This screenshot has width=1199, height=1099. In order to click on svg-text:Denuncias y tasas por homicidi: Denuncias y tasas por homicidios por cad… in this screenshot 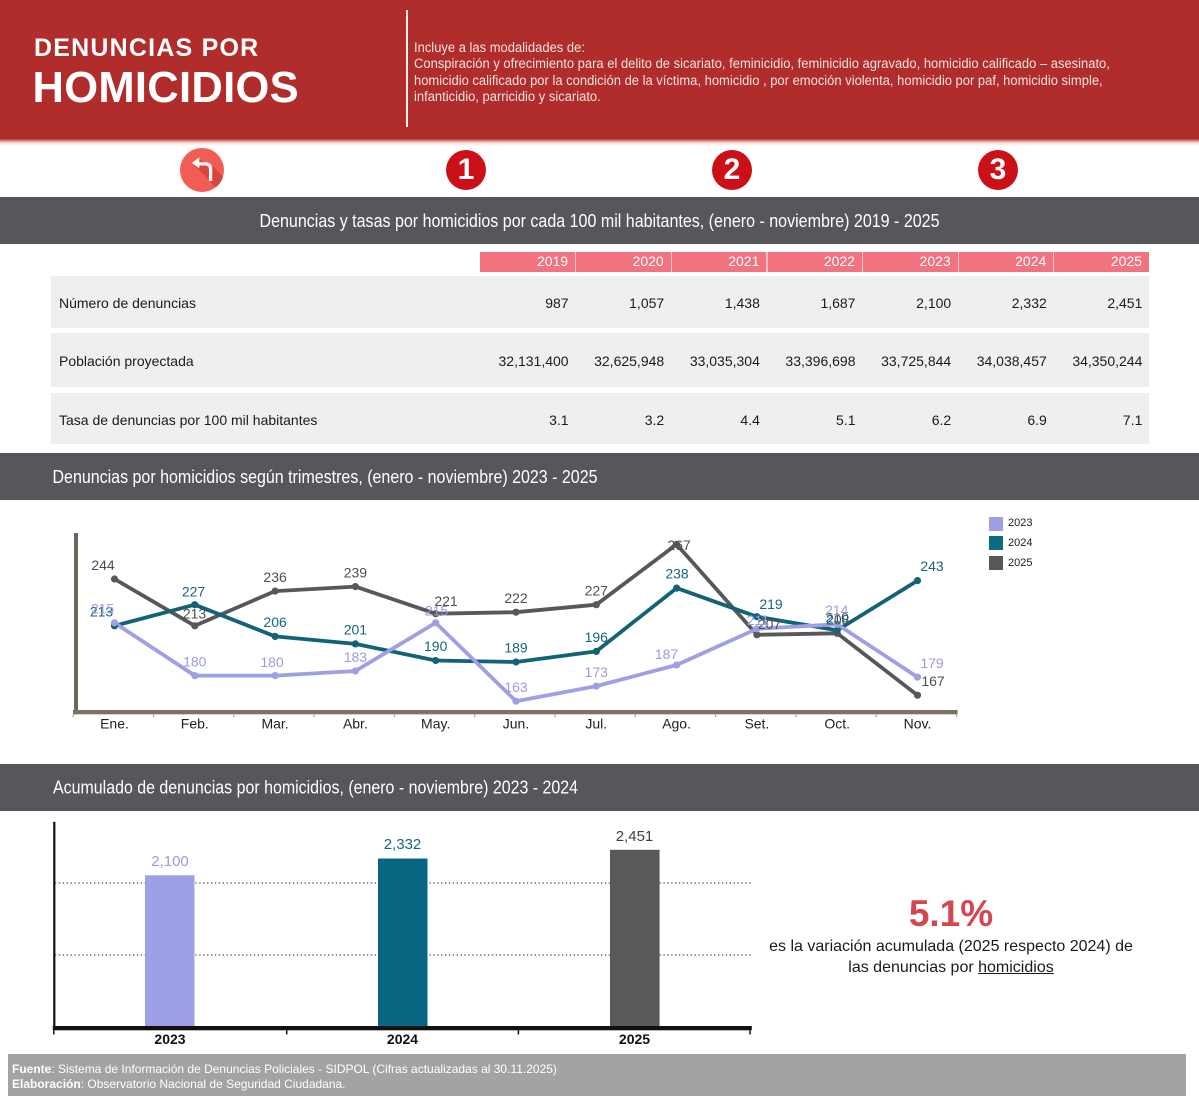, I will do `click(600, 221)`.